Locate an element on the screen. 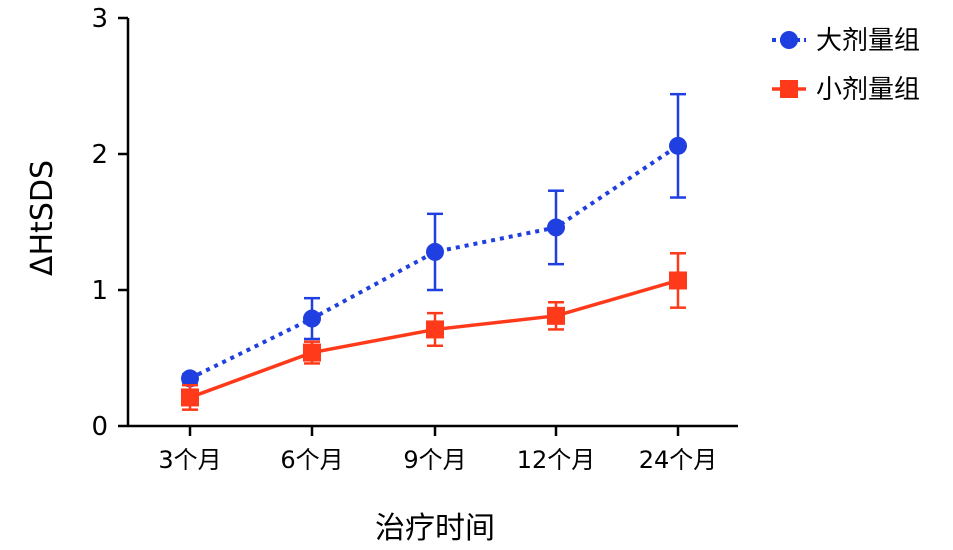  legend-label: 小剂量组 is located at coordinates (868, 90).